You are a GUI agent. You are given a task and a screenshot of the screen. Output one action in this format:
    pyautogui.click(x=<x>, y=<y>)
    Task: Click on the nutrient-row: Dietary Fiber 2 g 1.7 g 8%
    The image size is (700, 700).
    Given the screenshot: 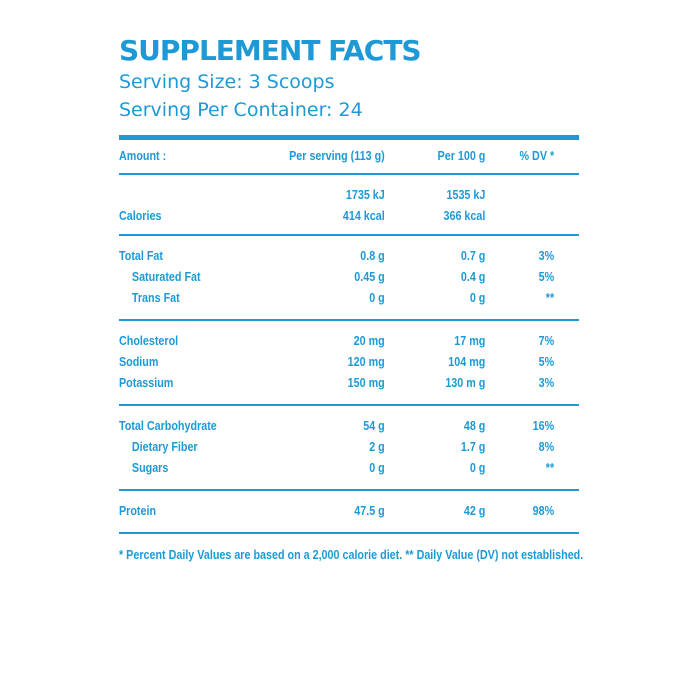 What is the action you would take?
    pyautogui.click(x=349, y=447)
    